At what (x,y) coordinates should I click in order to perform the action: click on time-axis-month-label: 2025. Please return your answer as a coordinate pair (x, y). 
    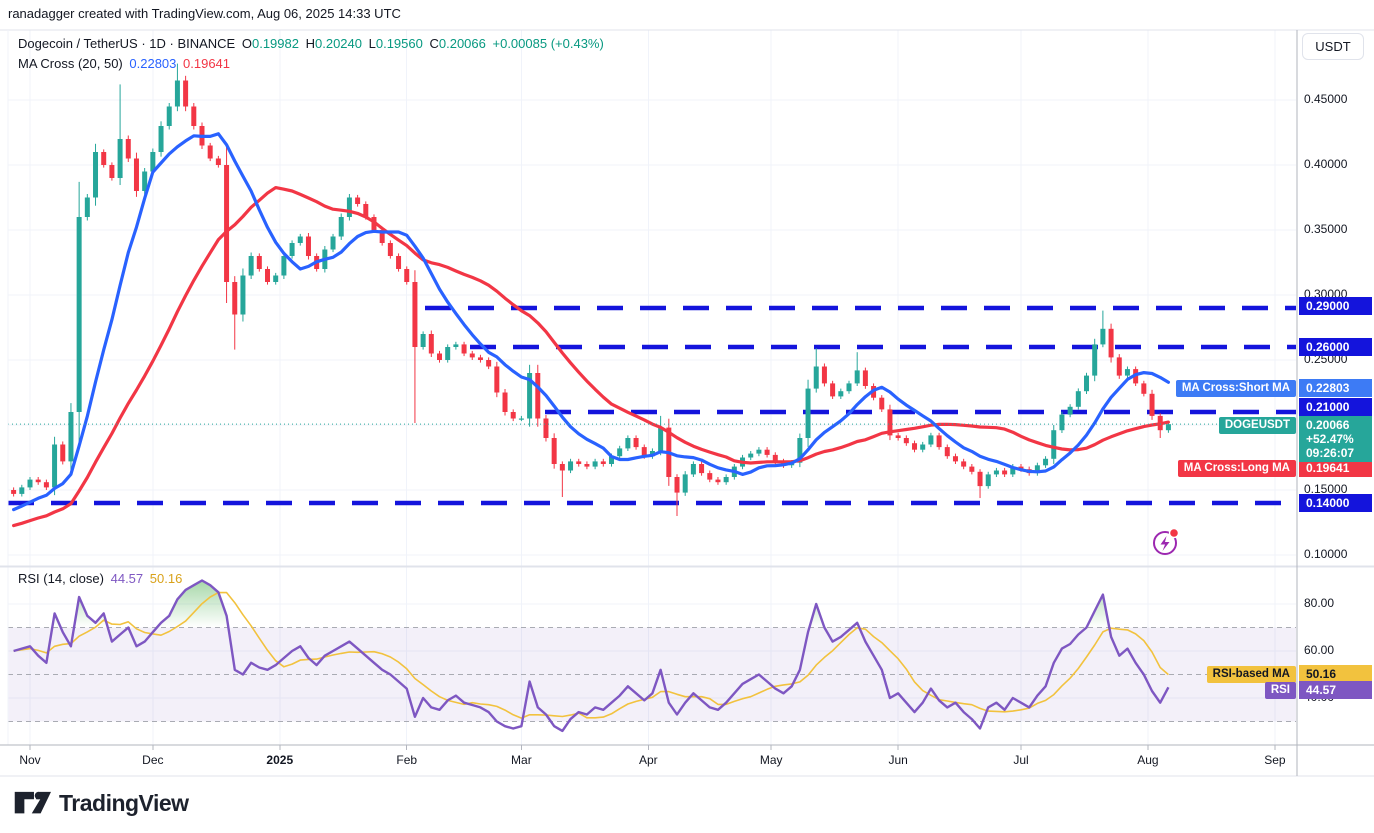
    Looking at the image, I should click on (280, 760).